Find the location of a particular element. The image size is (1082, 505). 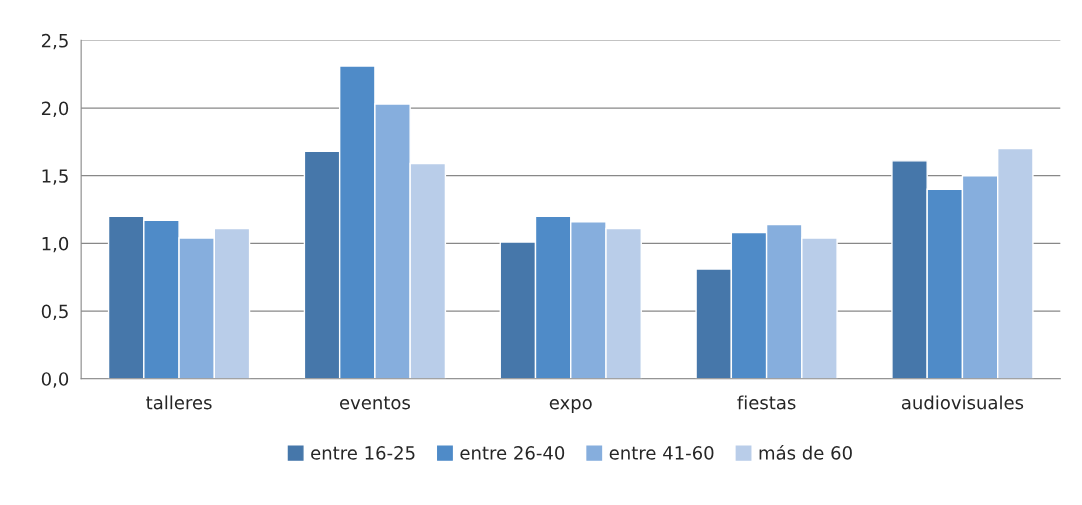

x-tick-label: fiestas is located at coordinates (766, 402).